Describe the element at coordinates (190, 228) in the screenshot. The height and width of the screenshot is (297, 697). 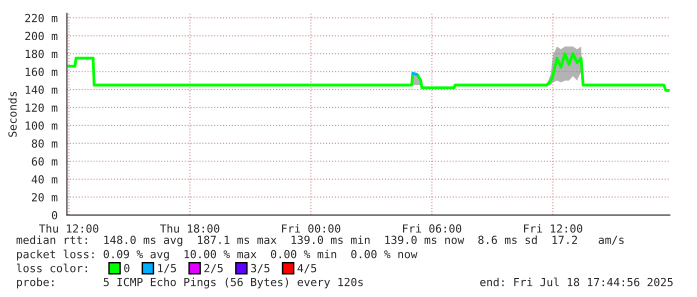
I see `x-tick-label: Thu 18:00` at that location.